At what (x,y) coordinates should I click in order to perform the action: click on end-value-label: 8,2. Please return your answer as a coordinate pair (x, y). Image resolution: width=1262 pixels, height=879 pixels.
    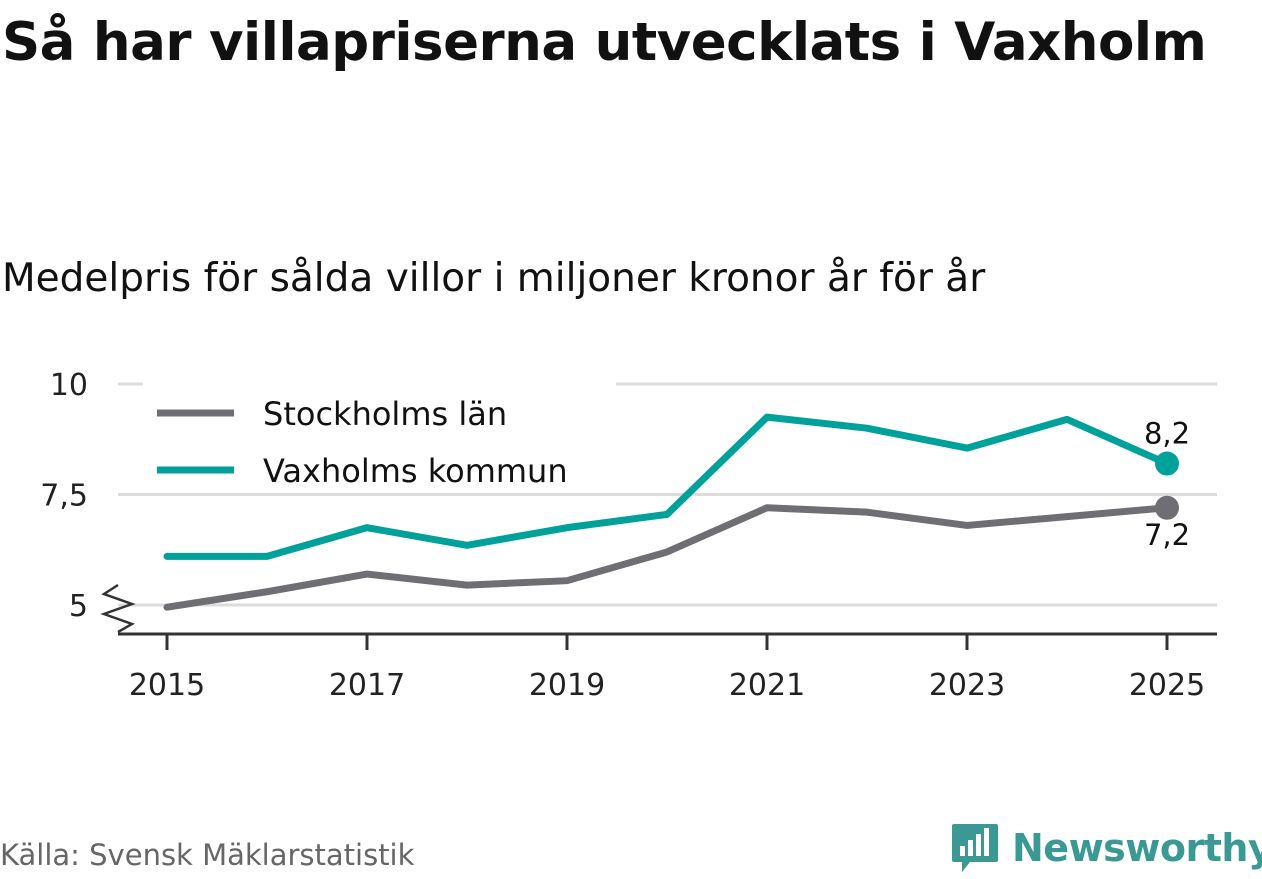
    Looking at the image, I should click on (1167, 434).